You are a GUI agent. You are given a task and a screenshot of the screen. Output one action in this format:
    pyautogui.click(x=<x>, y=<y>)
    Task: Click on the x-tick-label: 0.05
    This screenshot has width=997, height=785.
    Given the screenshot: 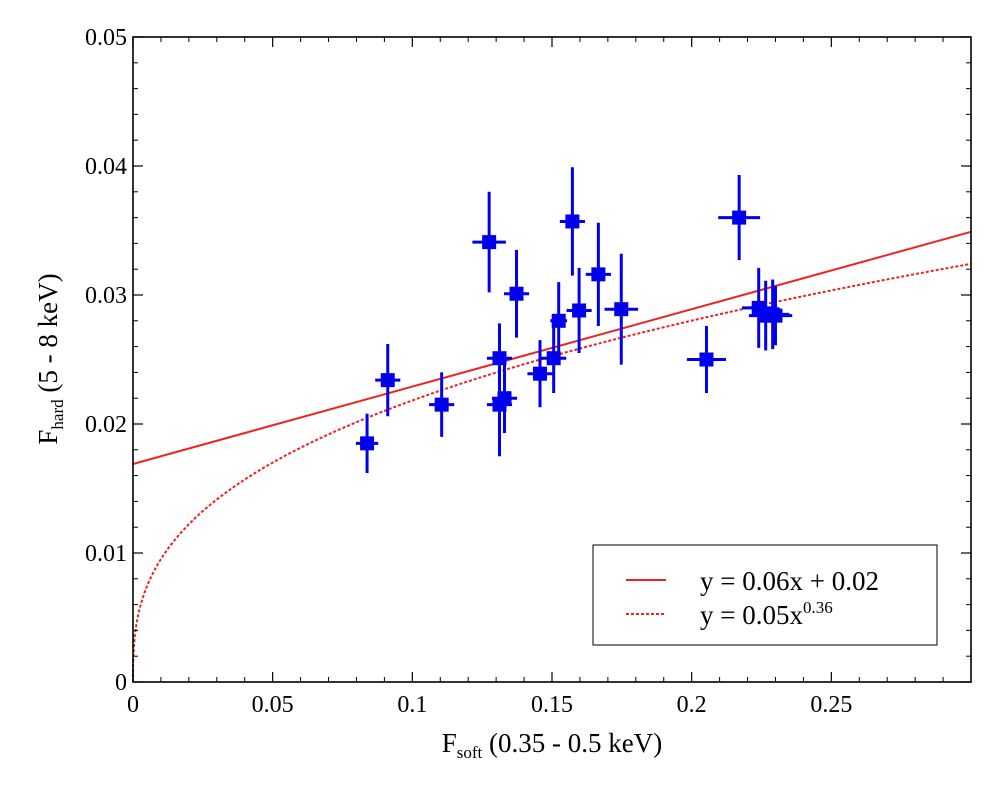 What is the action you would take?
    pyautogui.click(x=273, y=705)
    